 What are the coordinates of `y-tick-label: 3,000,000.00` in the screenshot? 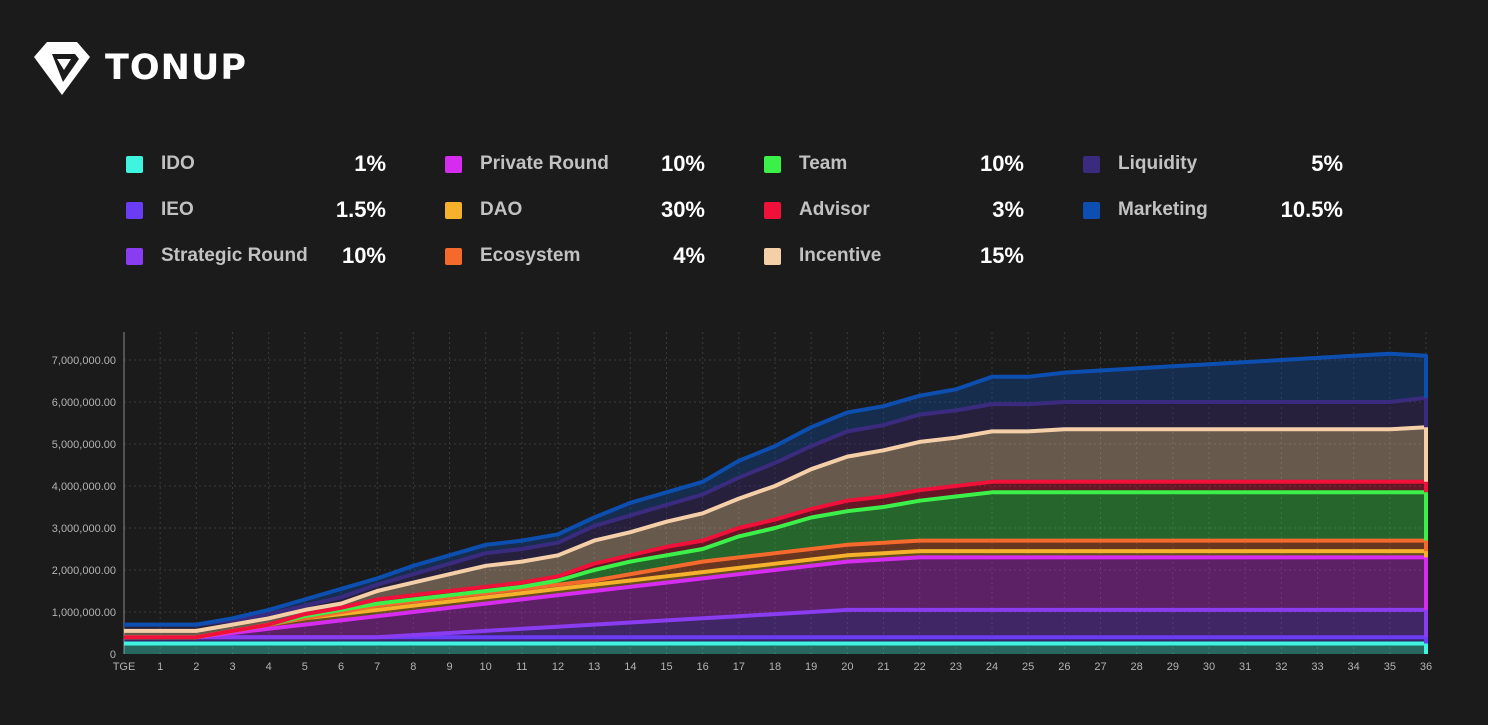 It's located at (84, 529).